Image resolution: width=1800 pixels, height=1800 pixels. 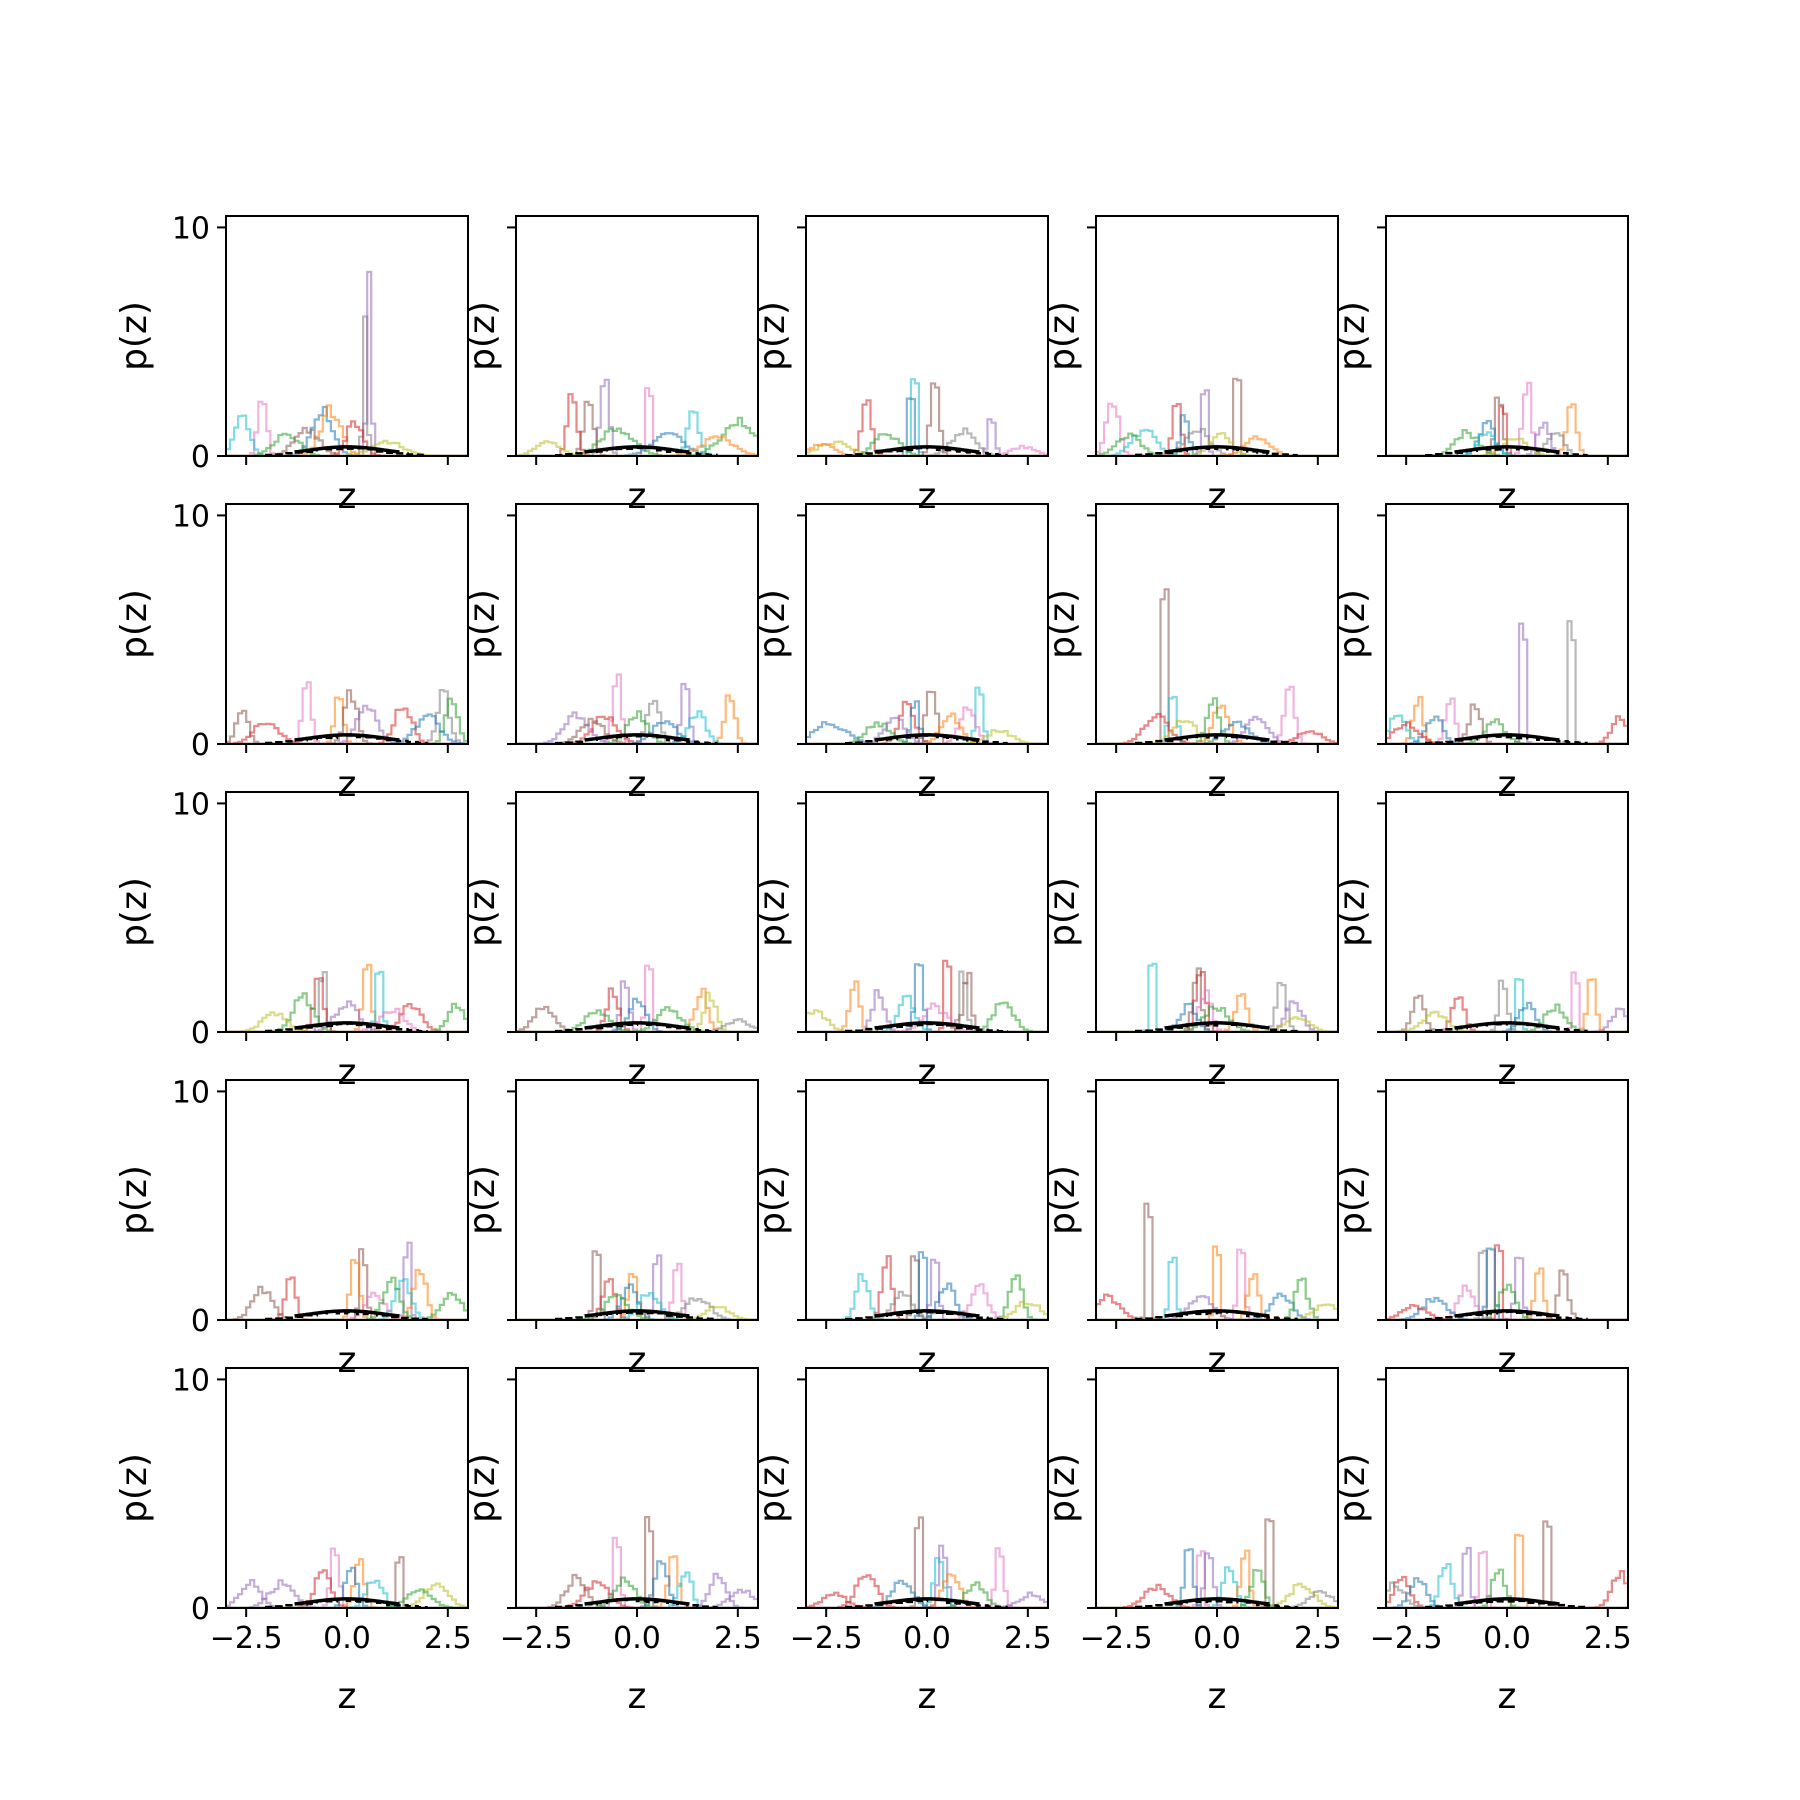 I want to click on subplot-r1-c4: z p(z), so click(x=1190, y=366).